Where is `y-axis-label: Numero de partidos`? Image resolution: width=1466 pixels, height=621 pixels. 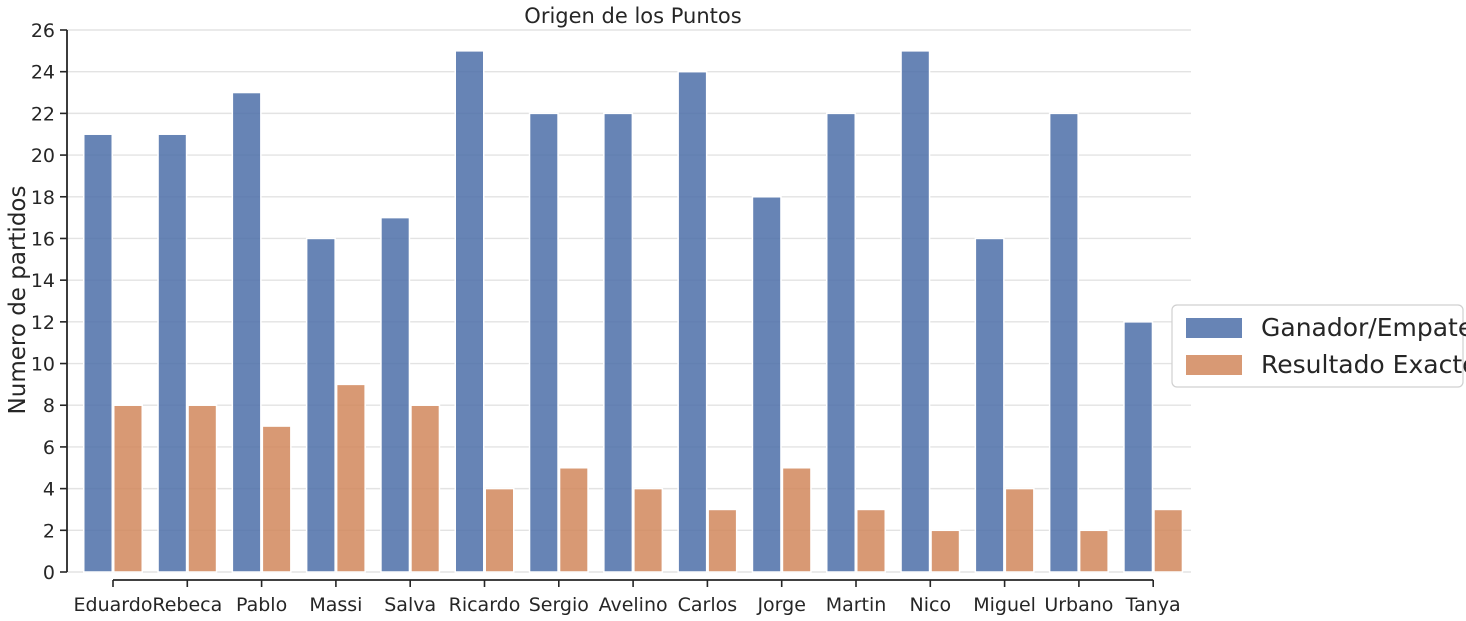 y-axis-label: Numero de partidos is located at coordinates (18, 300).